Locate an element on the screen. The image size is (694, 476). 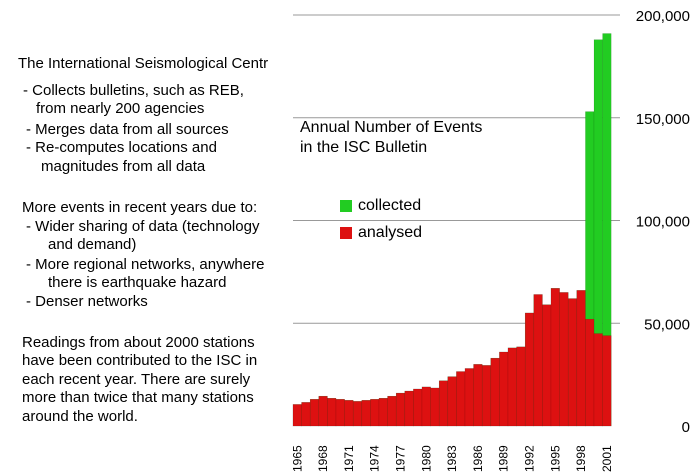
x-tick-label: 2001 is located at coordinates (607, 458).